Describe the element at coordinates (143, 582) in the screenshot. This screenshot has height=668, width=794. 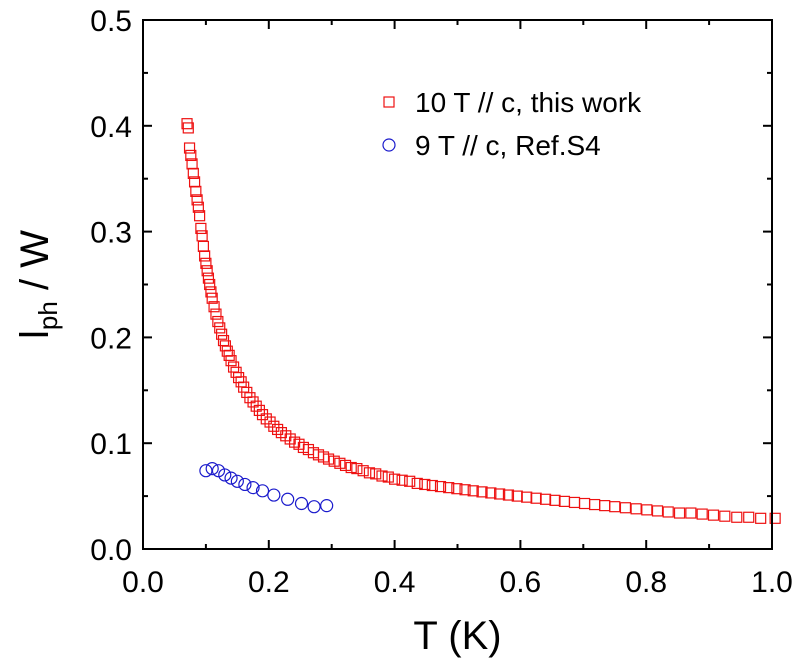
I see `x-tick-label: 0.0` at that location.